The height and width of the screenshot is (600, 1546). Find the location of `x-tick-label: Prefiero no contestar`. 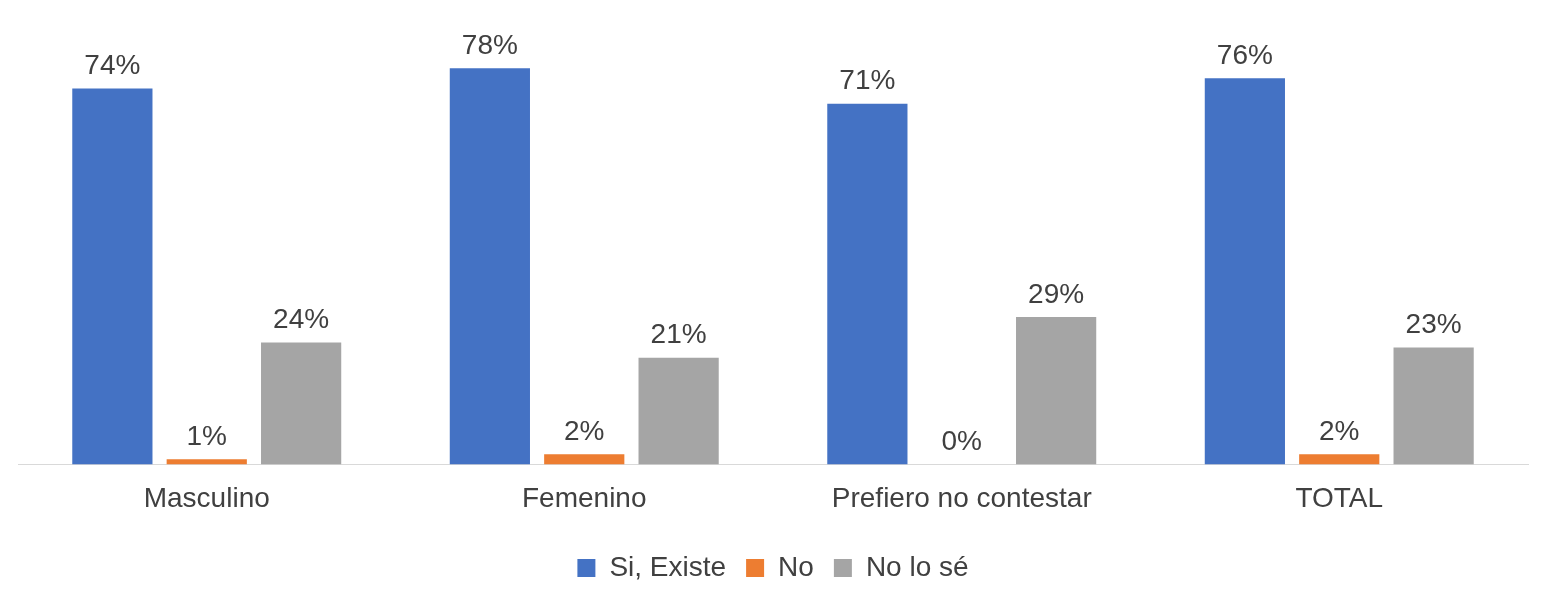

x-tick-label: Prefiero no contestar is located at coordinates (961, 497).